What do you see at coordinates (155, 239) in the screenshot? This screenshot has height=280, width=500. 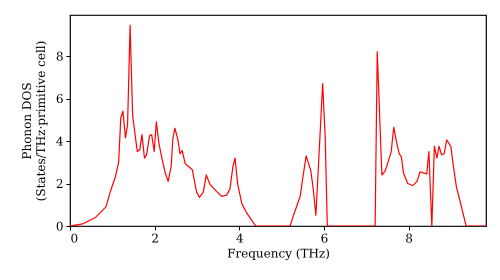 I see `x-tick-label: 2` at bounding box center [155, 239].